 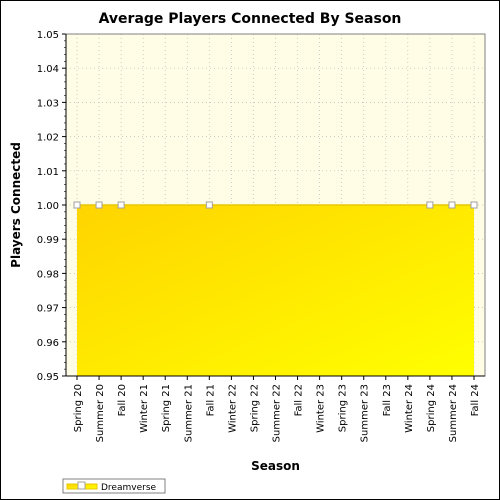 What do you see at coordinates (409, 408) in the screenshot?
I see `x-tick-label: Winter 24` at bounding box center [409, 408].